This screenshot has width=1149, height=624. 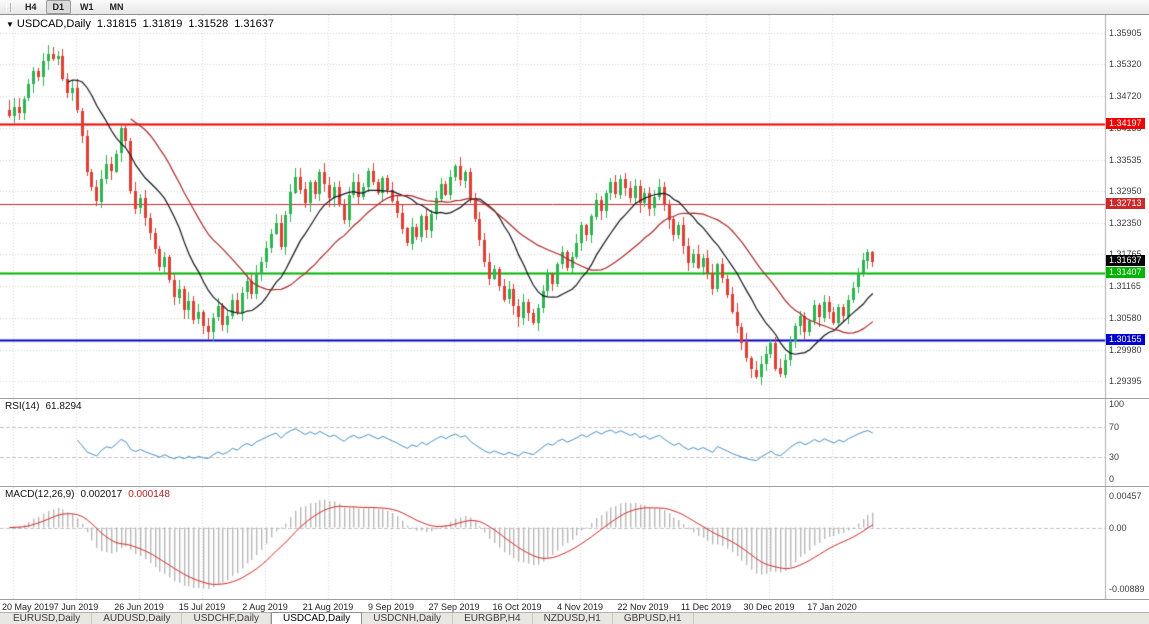 What do you see at coordinates (265, 607) in the screenshot?
I see `time-axis-label: 2 Aug 2019` at bounding box center [265, 607].